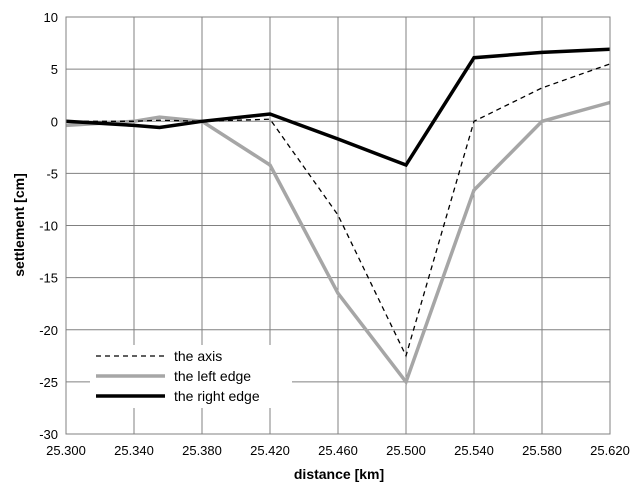 The height and width of the screenshot is (487, 636). I want to click on x-tick-label: 25.340, so click(134, 450).